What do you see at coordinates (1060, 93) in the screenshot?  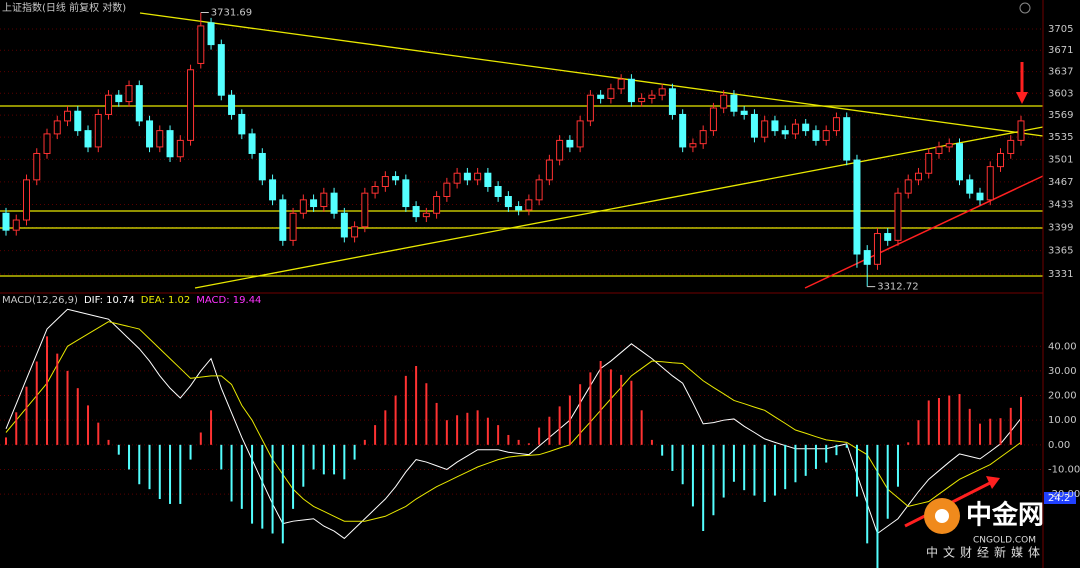 I see `y-tick-label: 3603` at bounding box center [1060, 93].